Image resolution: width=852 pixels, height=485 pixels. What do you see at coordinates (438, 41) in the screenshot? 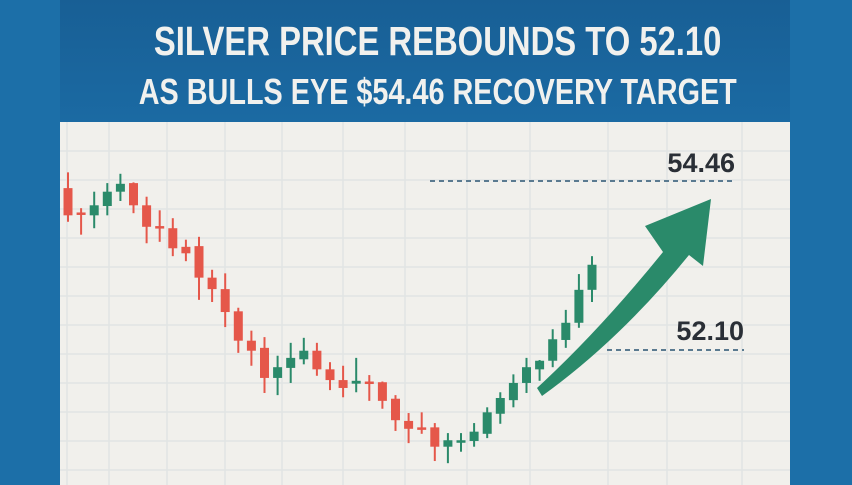
I see `headline-line-1-text: SILVER PRICE REBOUNDS TO 52.10` at bounding box center [438, 41].